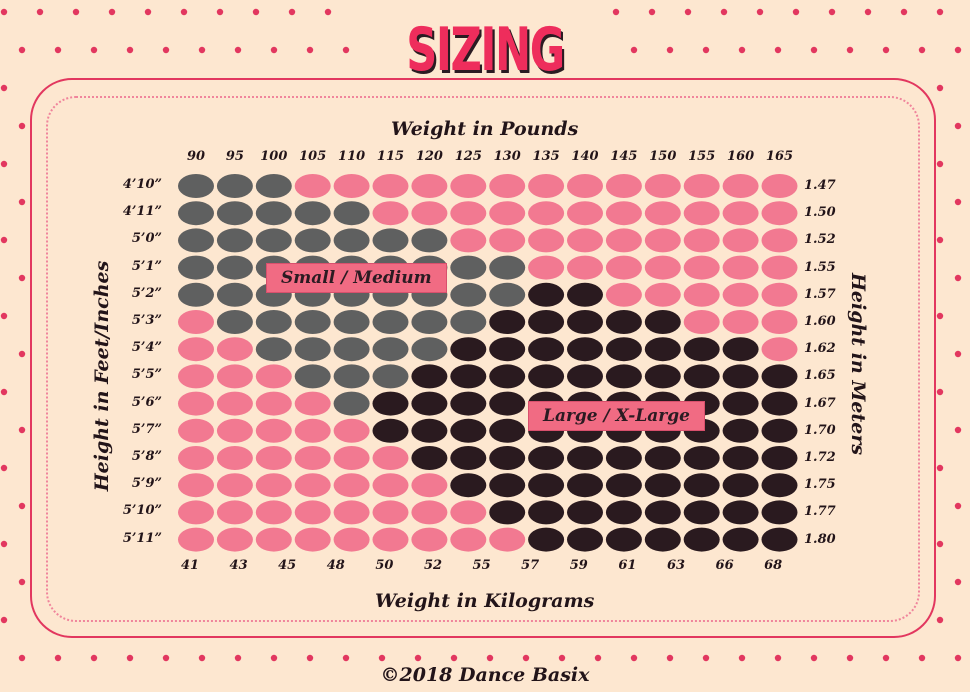 This screenshot has height=692, width=970. Describe the element at coordinates (102, 376) in the screenshot. I see `left-axis-title: Height in Feet/Inches` at that location.